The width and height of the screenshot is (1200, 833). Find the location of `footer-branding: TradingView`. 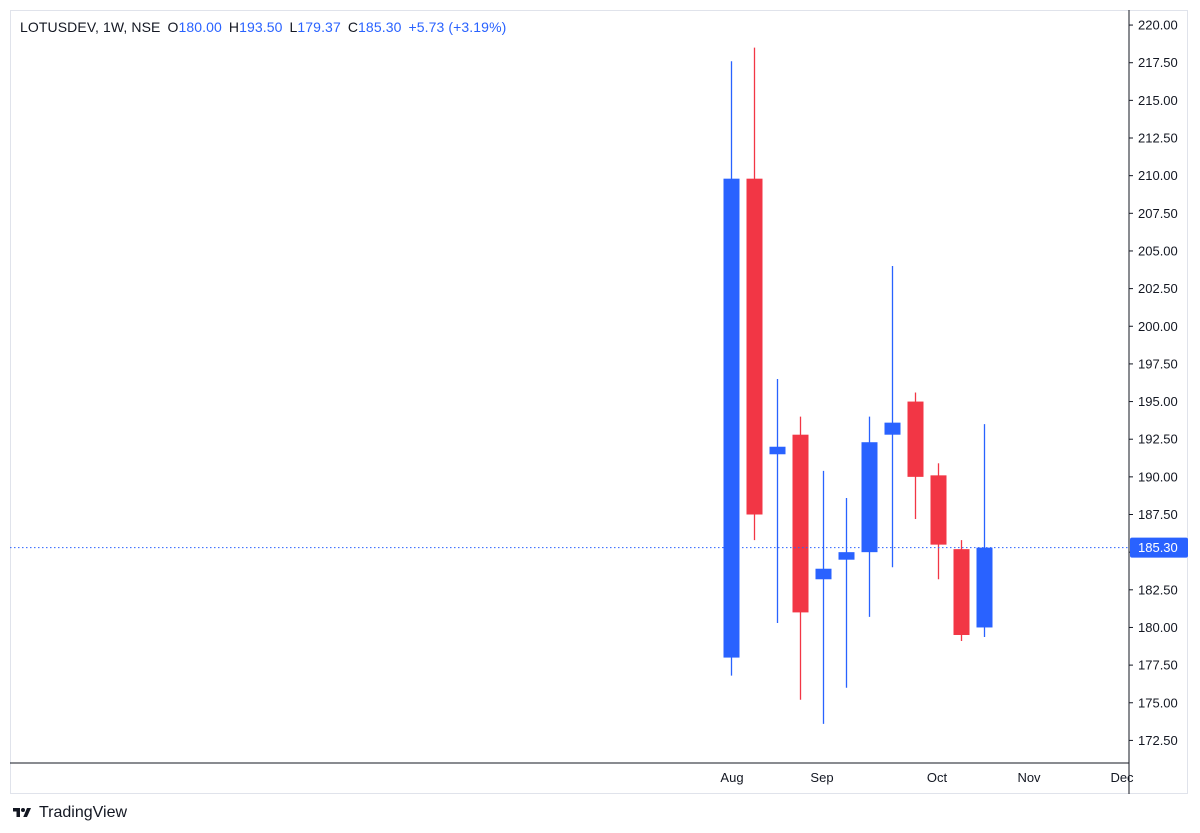

footer-branding: TradingView is located at coordinates (69, 813).